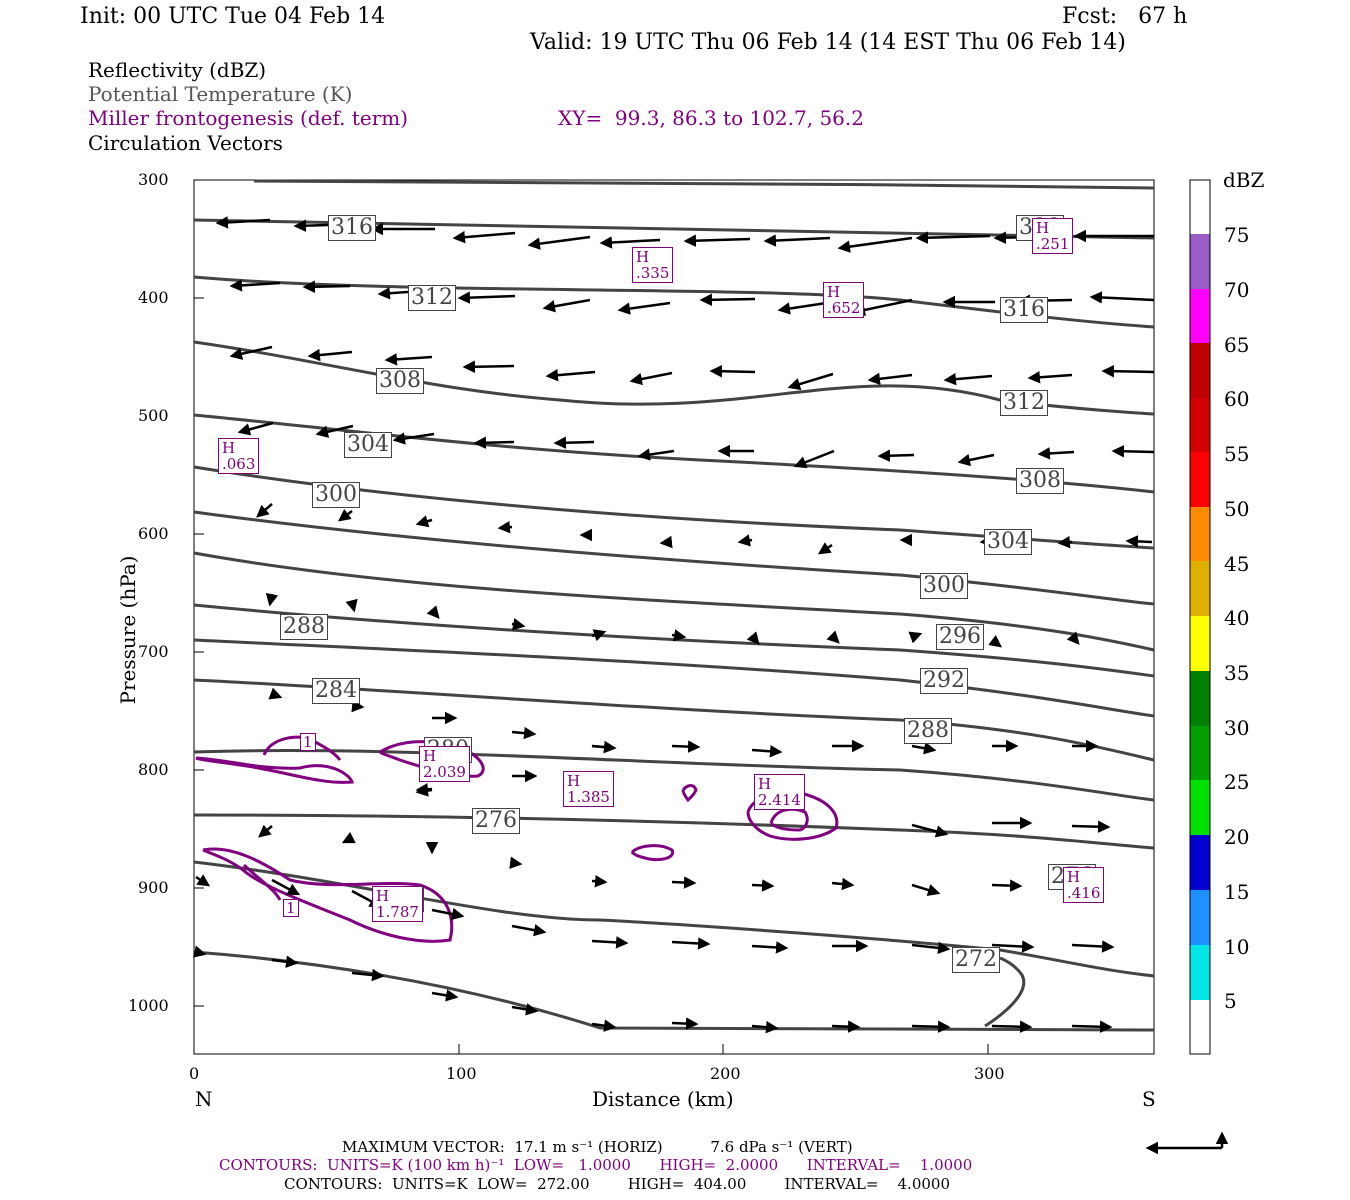 This screenshot has width=1350, height=1200. What do you see at coordinates (1237, 728) in the screenshot?
I see `colorbar-label: 30` at bounding box center [1237, 728].